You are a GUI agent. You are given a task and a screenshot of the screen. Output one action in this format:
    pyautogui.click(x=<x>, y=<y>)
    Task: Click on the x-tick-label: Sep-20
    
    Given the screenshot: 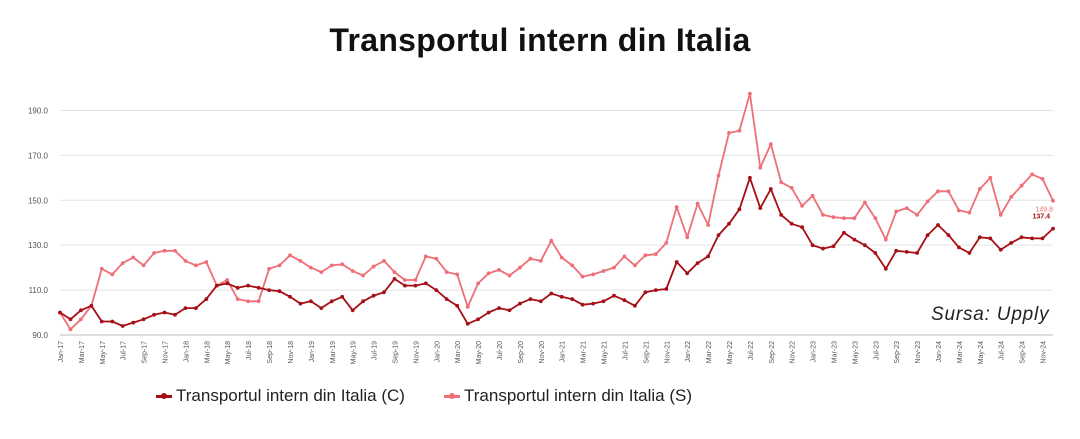 What is the action you would take?
    pyautogui.click(x=521, y=352)
    